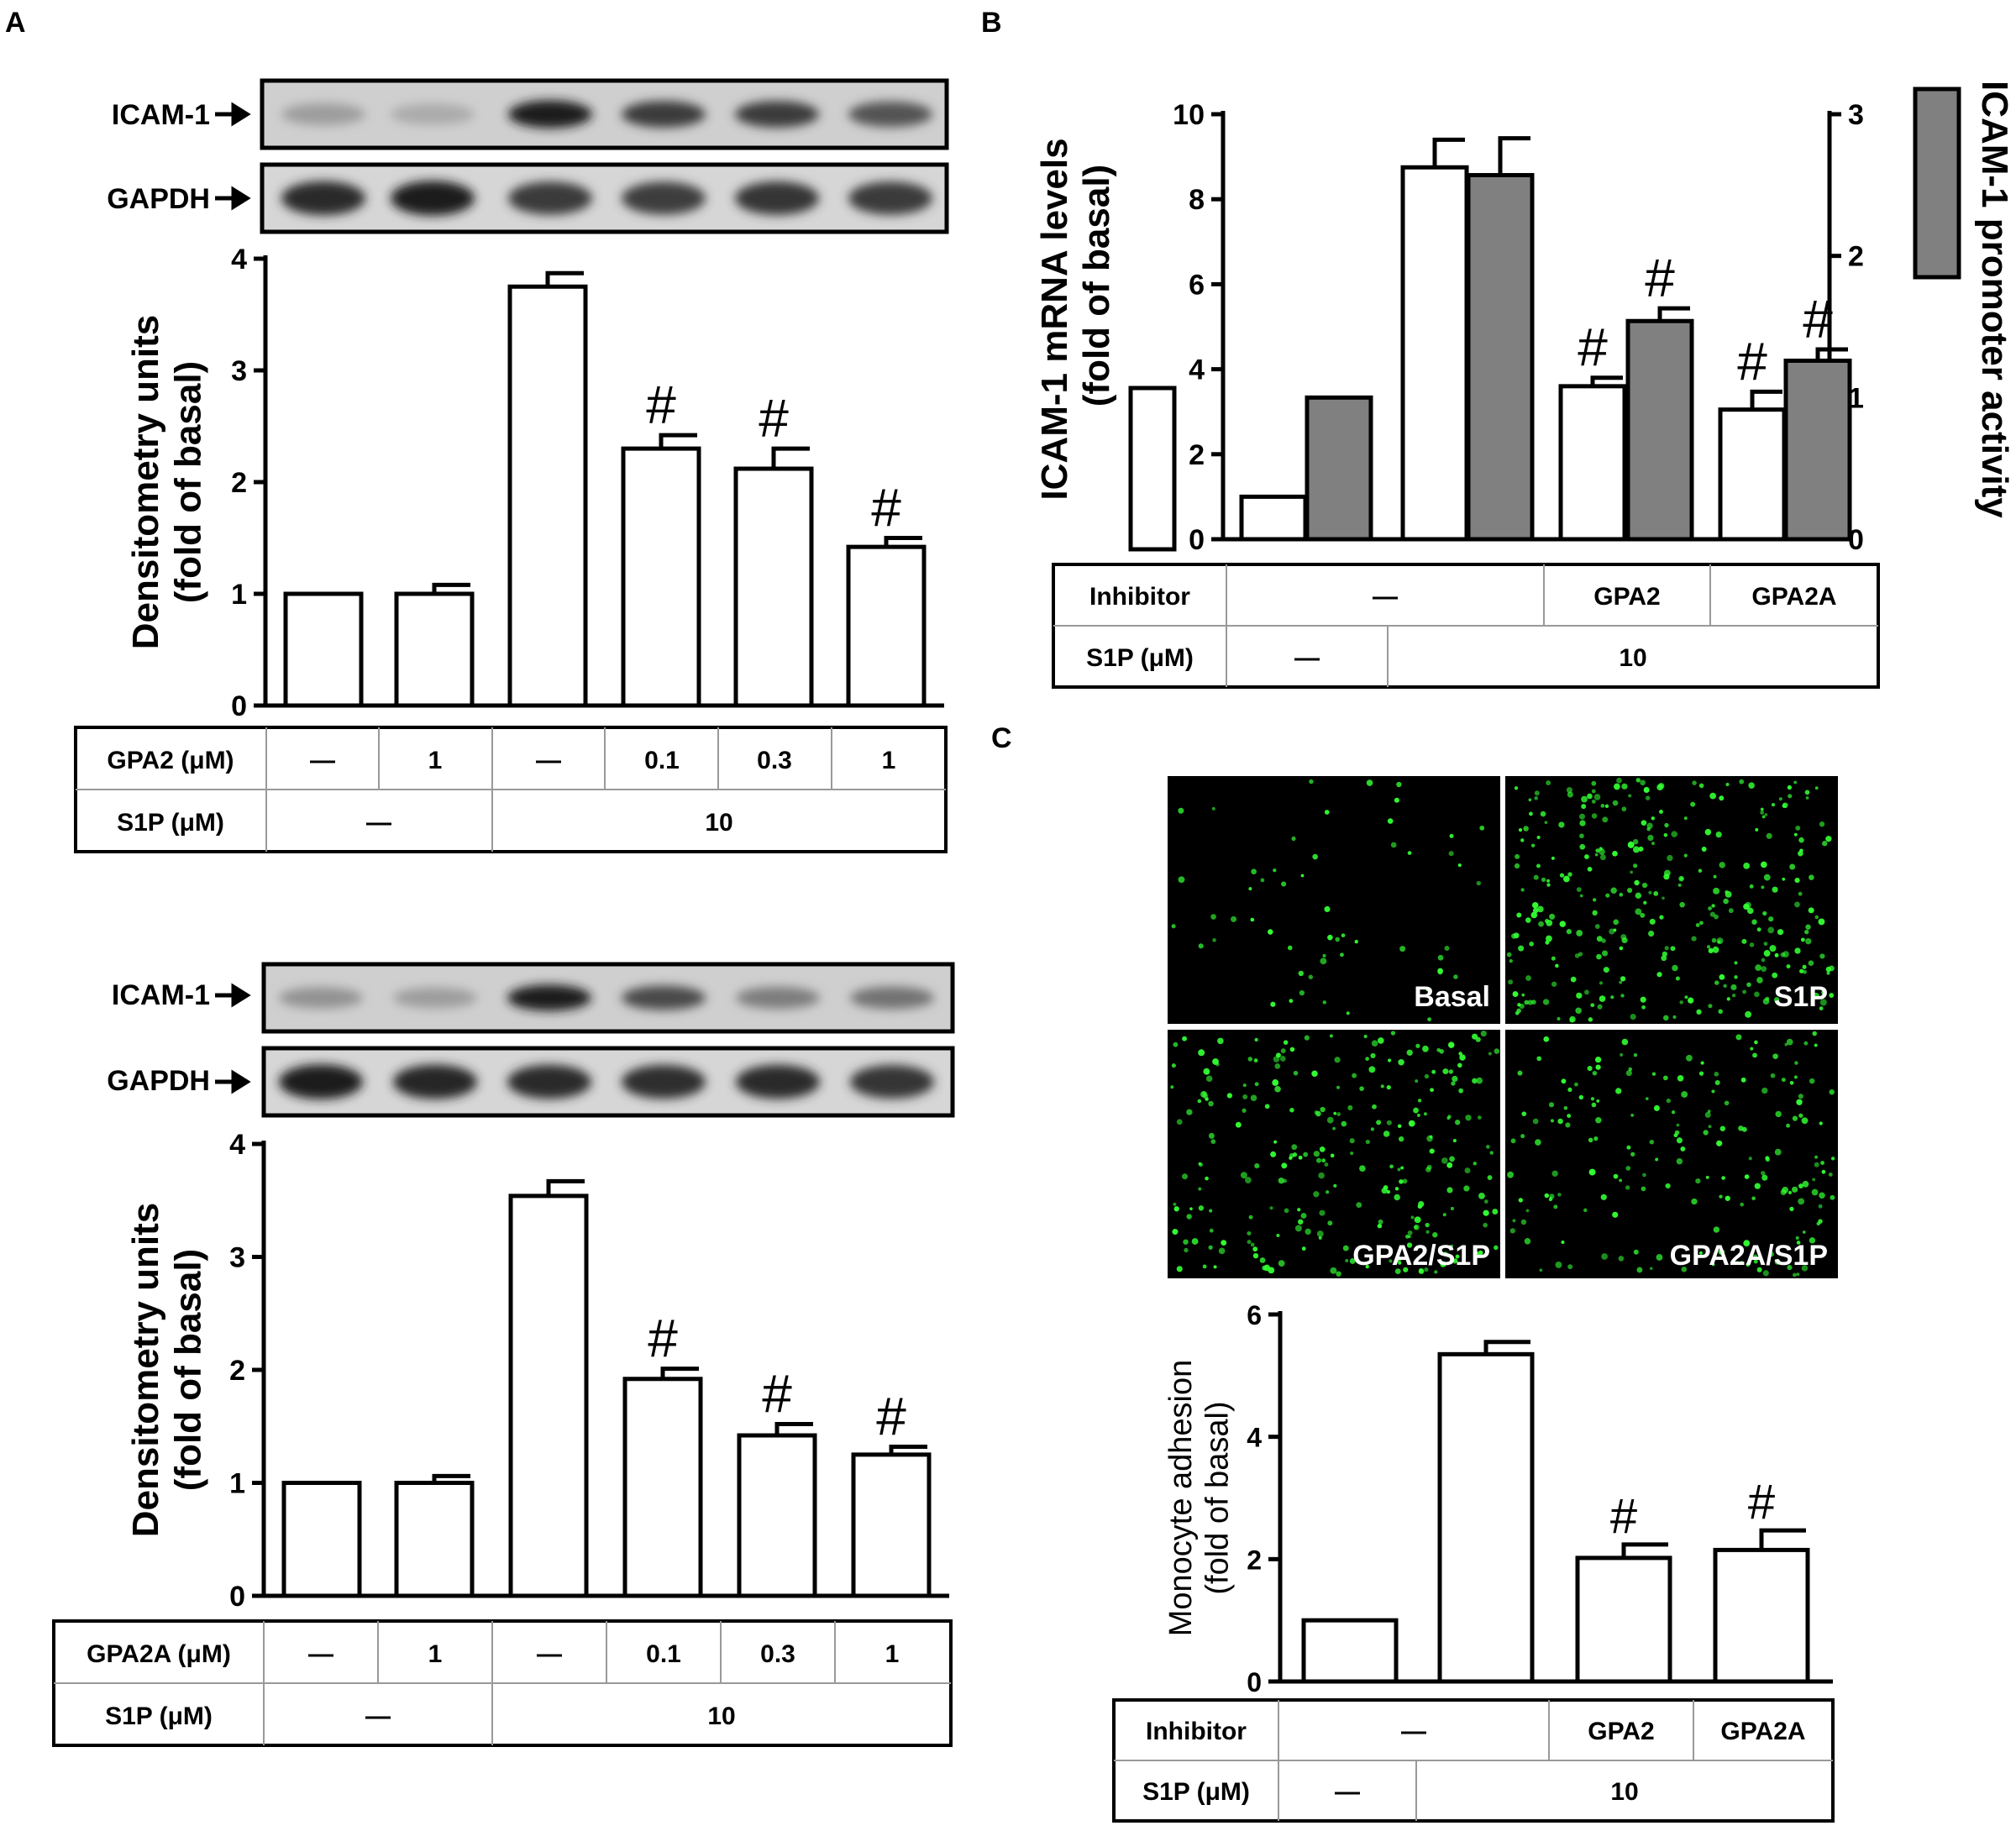 Image resolution: width=2016 pixels, height=1831 pixels. What do you see at coordinates (239, 259) in the screenshot?
I see `y-tick-label: 4` at bounding box center [239, 259].